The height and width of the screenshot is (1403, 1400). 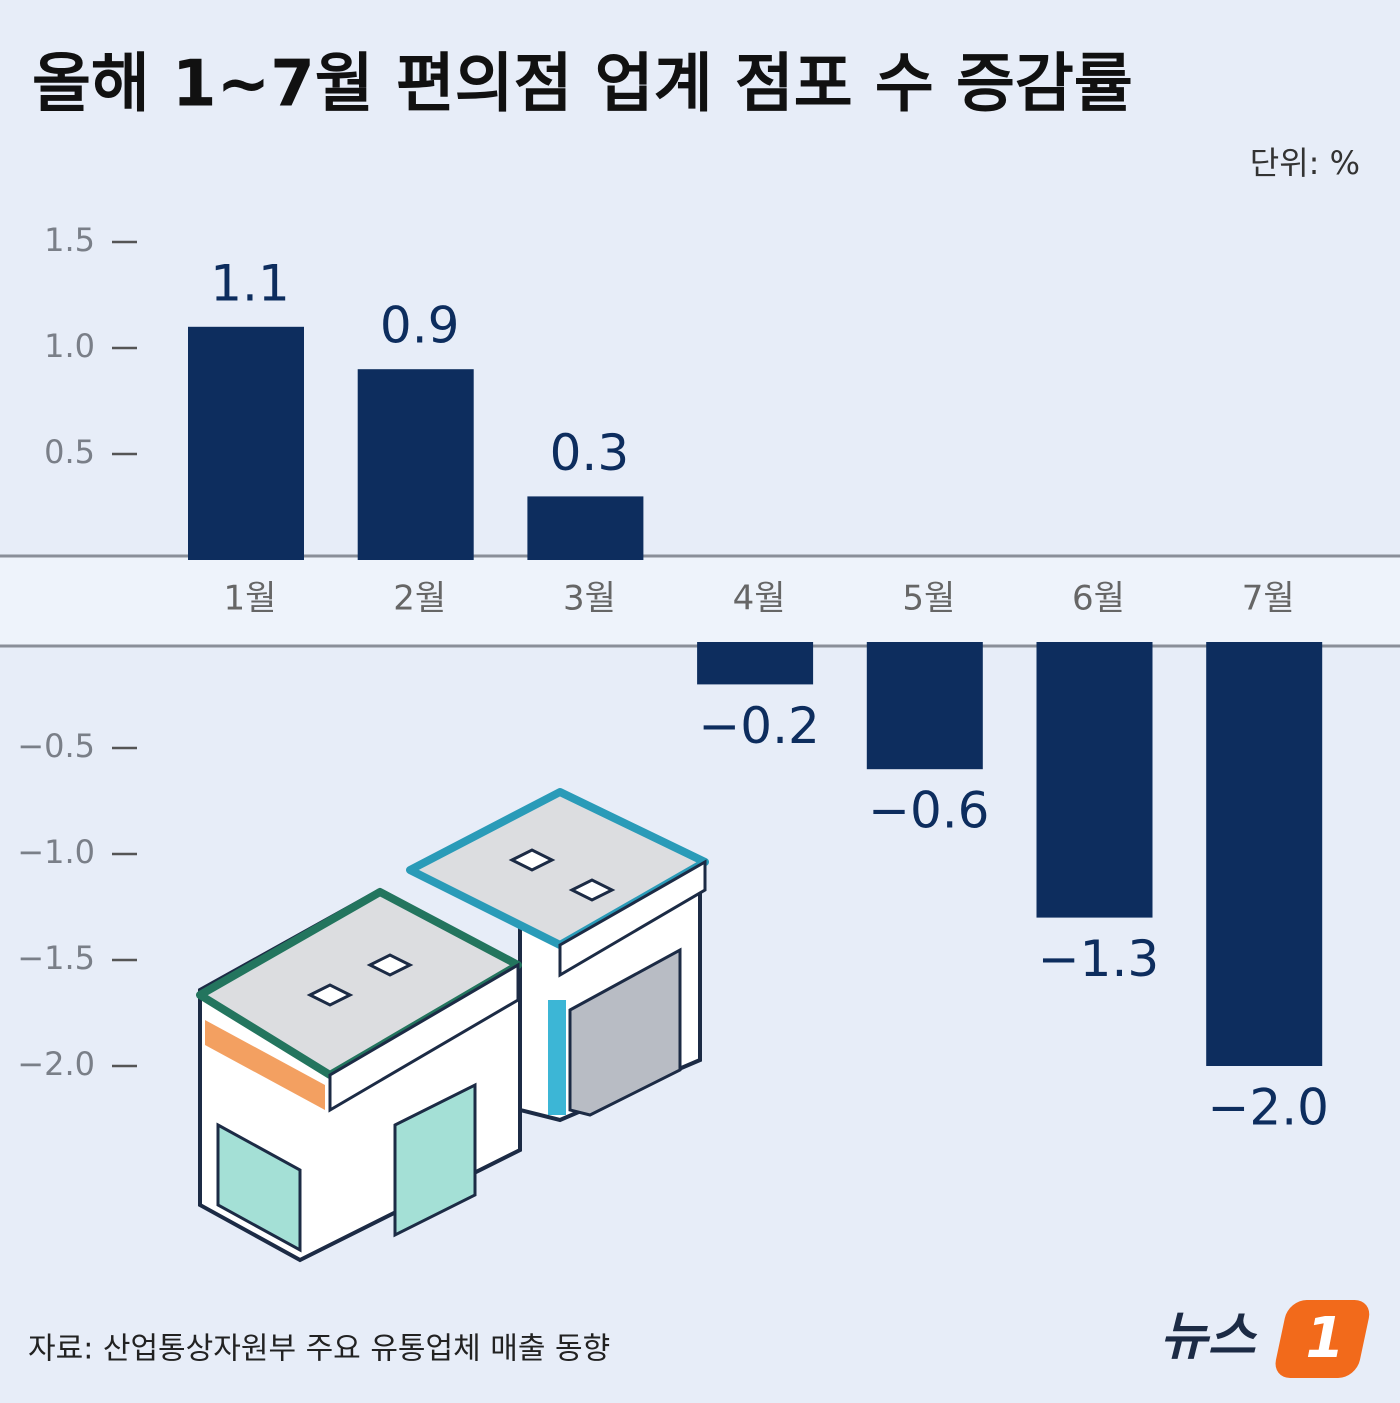 What do you see at coordinates (1268, 599) in the screenshot?
I see `x-tick-label: 7월` at bounding box center [1268, 599].